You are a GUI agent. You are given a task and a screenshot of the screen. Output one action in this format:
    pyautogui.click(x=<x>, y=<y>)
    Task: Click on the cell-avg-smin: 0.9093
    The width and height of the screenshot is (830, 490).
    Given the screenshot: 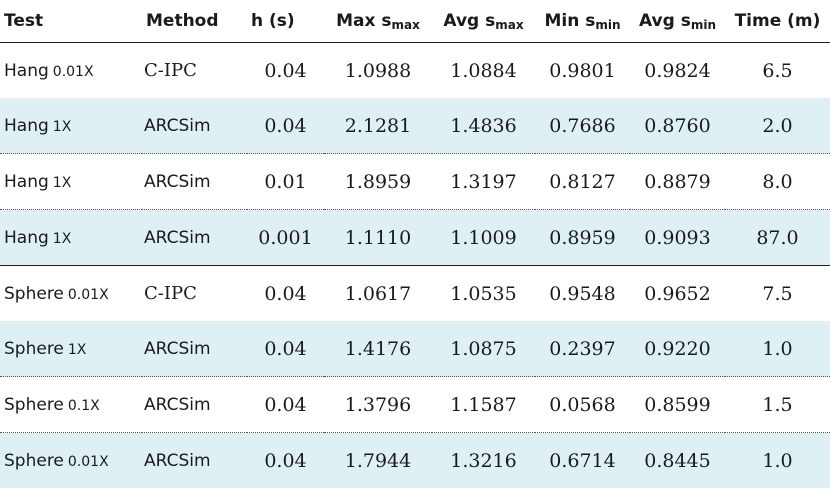 What is the action you would take?
    pyautogui.click(x=677, y=237)
    